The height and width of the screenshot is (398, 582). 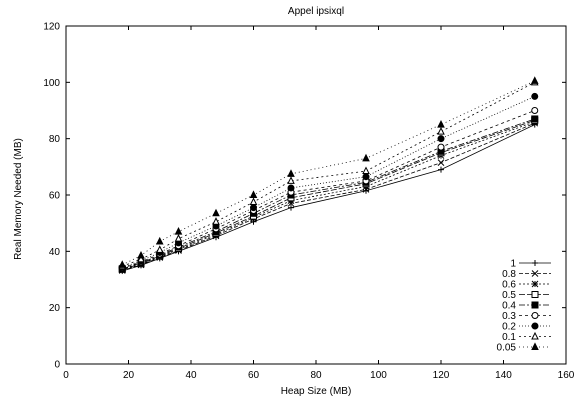 What do you see at coordinates (18, 199) in the screenshot?
I see `y-axis-label: Real Memory Needed (MB)` at bounding box center [18, 199].